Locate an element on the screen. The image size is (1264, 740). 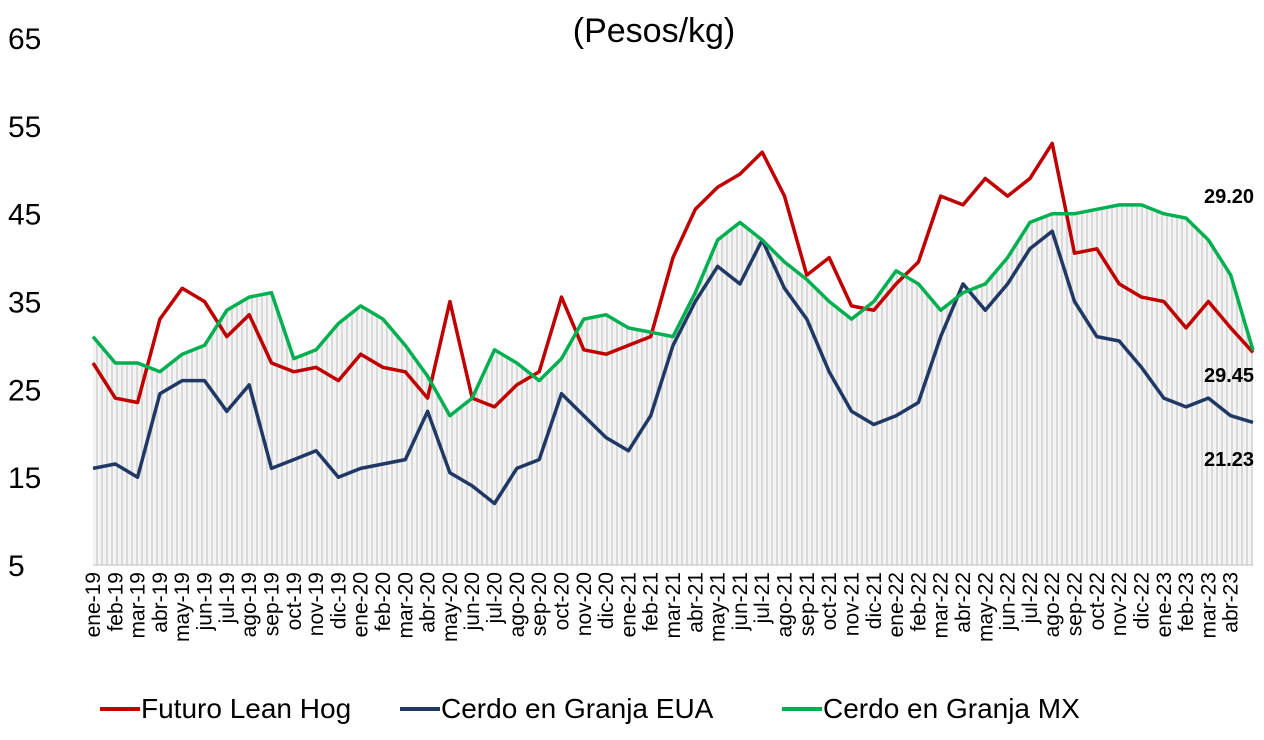
x-tick-label: sep-21 is located at coordinates (807, 604).